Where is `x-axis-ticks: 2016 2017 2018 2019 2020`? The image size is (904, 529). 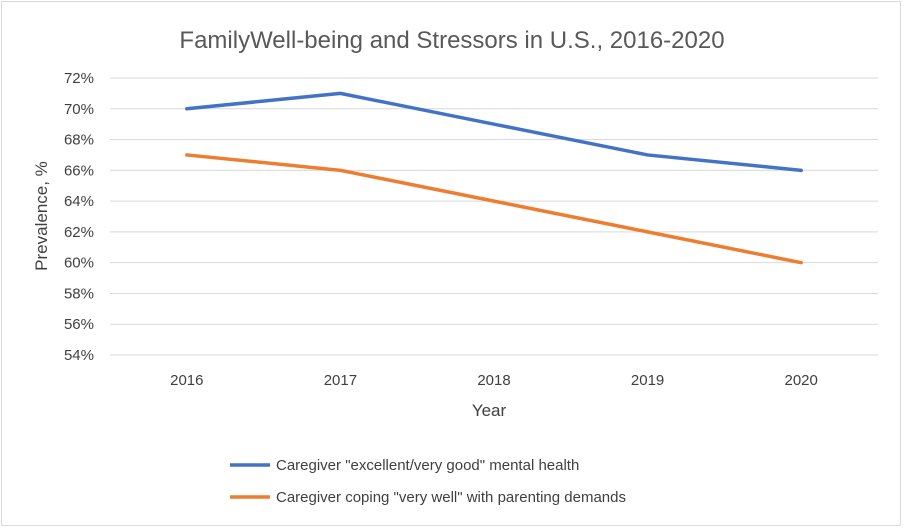
x-axis-ticks: 2016 2017 2018 2019 2020 is located at coordinates (494, 380).